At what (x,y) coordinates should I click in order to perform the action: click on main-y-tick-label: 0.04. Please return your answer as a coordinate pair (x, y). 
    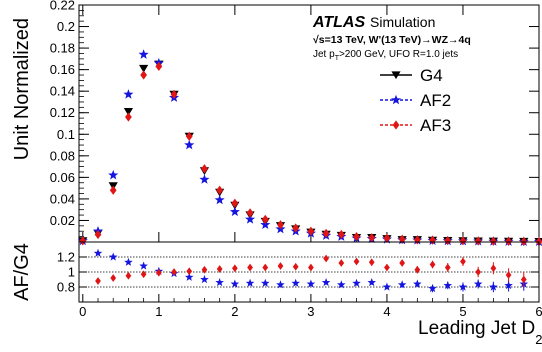
    Looking at the image, I should click on (62, 198).